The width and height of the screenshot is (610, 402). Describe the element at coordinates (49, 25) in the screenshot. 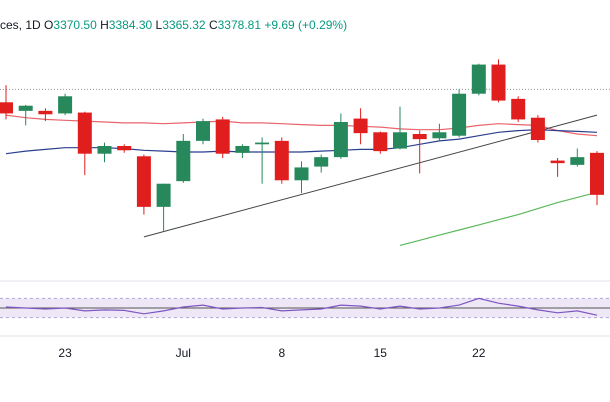

I see `open-label: O` at that location.